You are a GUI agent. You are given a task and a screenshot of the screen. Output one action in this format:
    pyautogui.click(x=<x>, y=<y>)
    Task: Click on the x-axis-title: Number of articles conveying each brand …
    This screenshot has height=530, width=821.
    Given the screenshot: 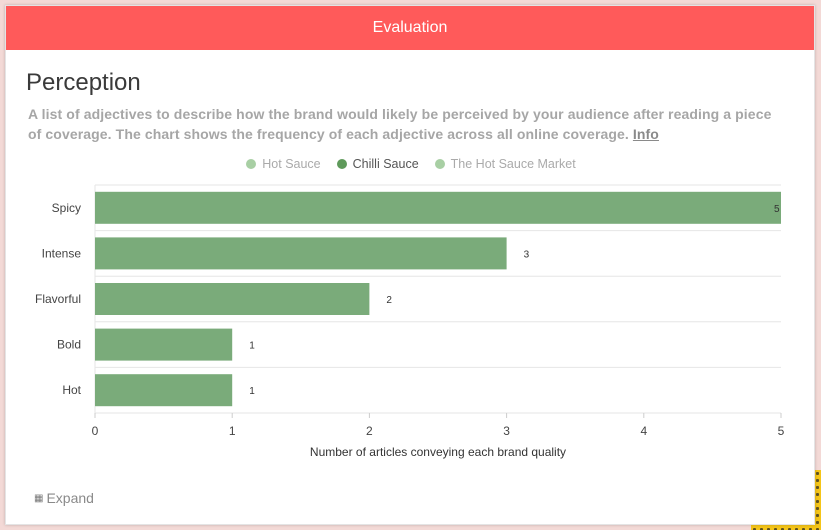 What is the action you would take?
    pyautogui.click(x=438, y=452)
    